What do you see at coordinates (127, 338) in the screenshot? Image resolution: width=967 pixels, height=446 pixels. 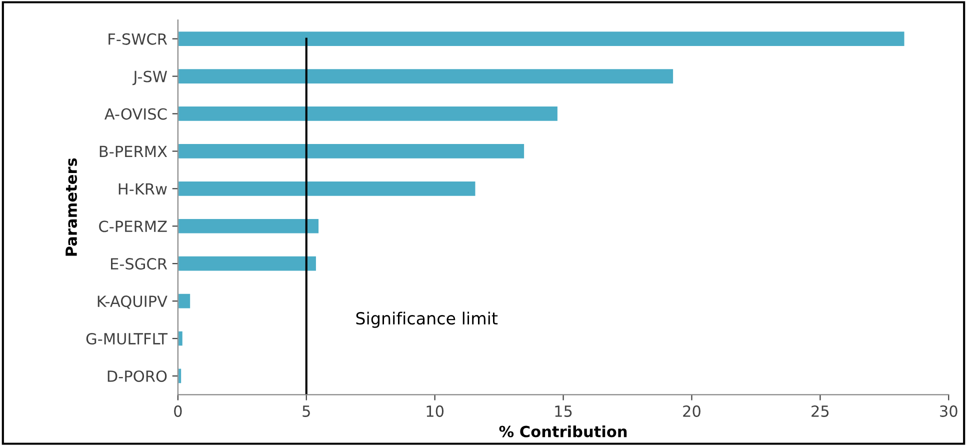 I see `y-tick-label: G-MULTFLT` at bounding box center [127, 338].